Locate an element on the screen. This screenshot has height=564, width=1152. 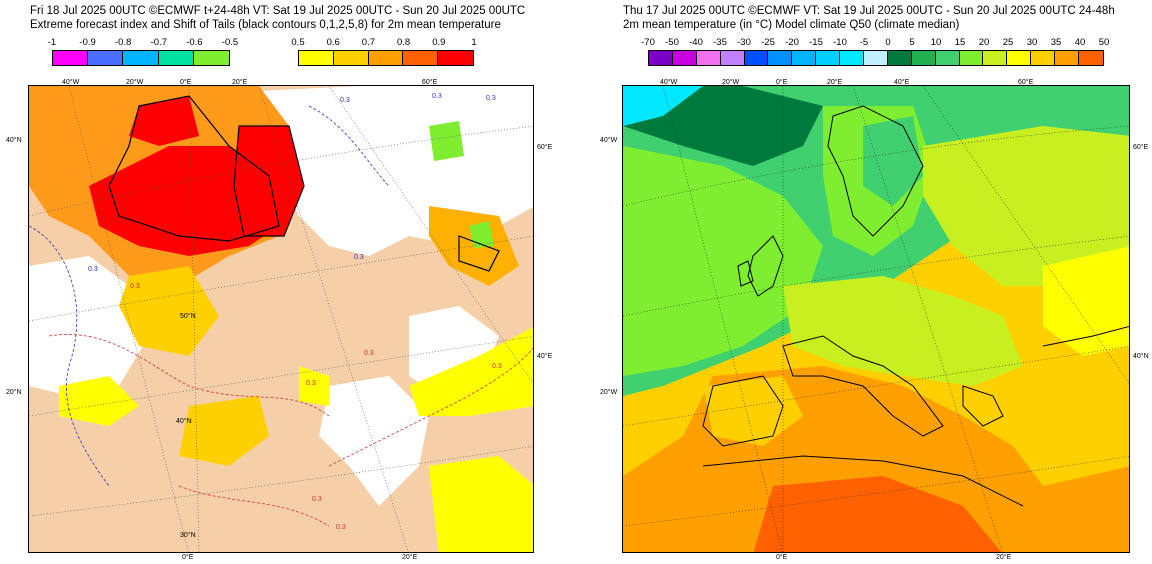
temperature-colorbar-label: 0 is located at coordinates (888, 42).